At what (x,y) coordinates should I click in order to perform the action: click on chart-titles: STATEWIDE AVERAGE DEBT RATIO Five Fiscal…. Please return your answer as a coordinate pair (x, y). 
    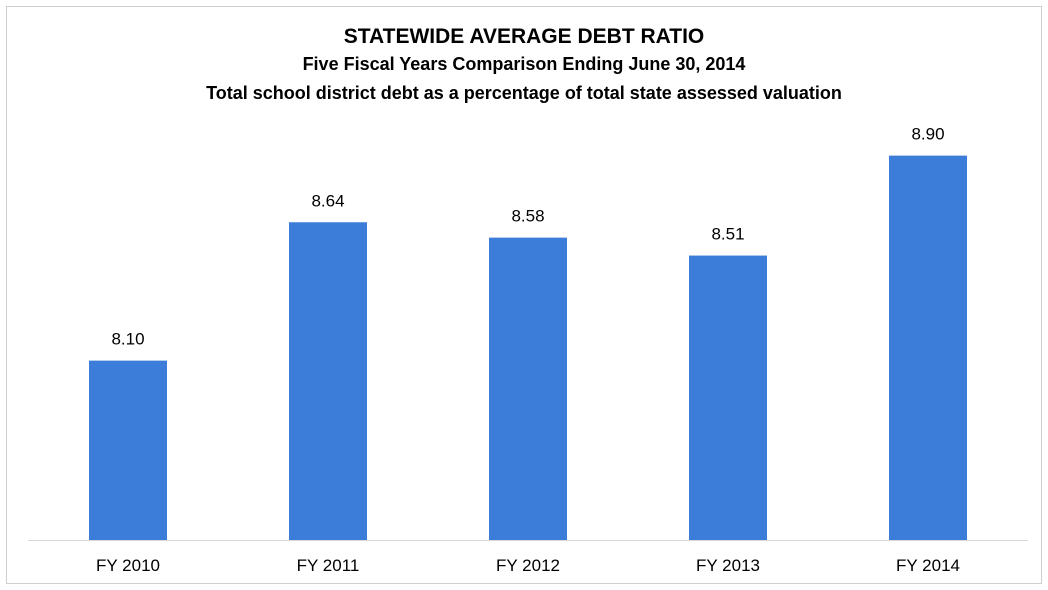
    Looking at the image, I should click on (524, 66).